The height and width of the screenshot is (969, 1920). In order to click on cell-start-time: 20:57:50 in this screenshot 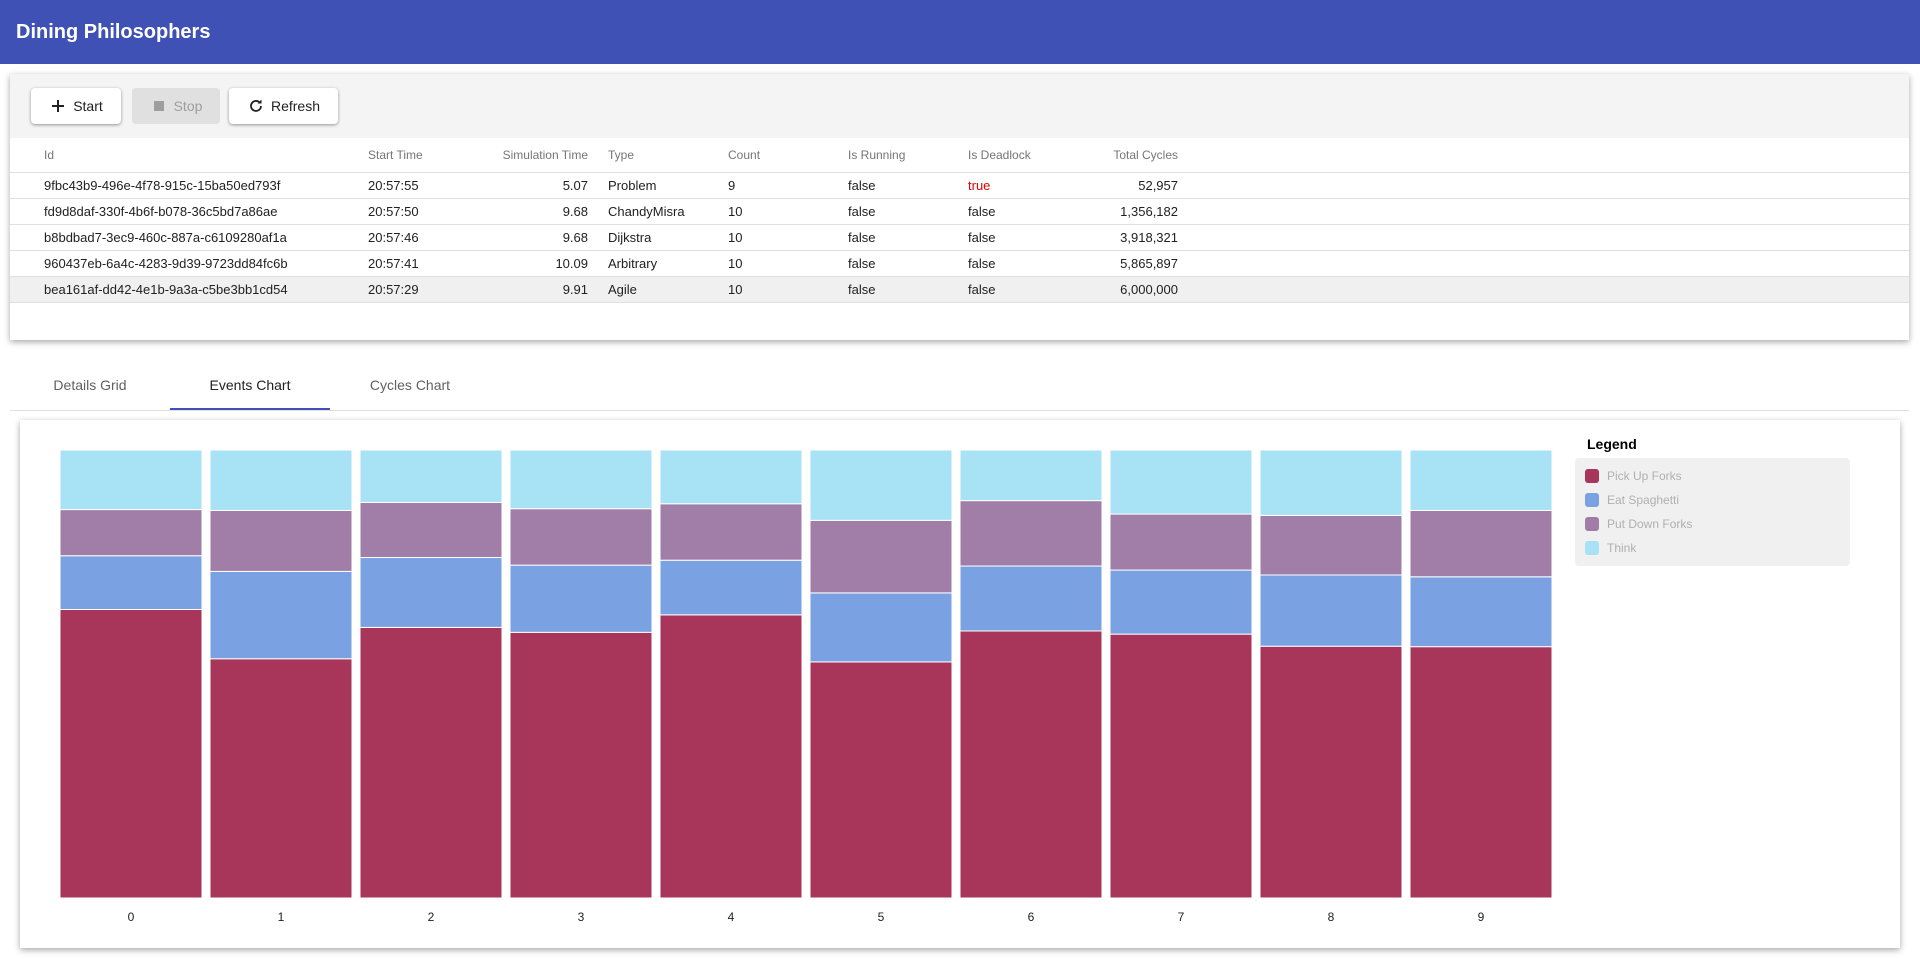, I will do `click(423, 211)`.